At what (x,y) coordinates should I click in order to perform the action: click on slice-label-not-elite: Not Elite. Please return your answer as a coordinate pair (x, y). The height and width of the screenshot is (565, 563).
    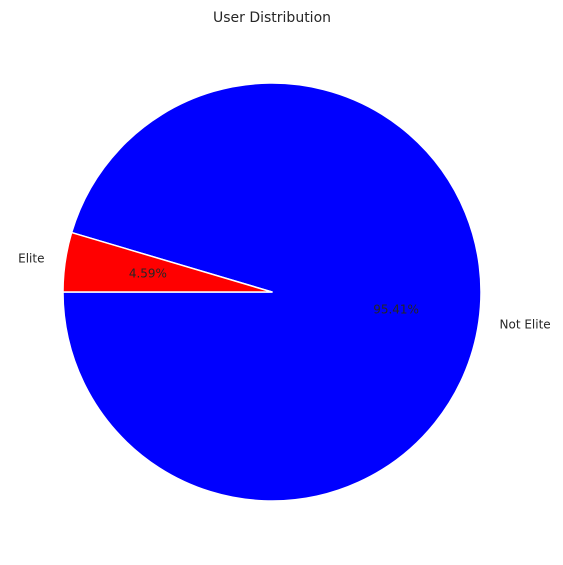
    Looking at the image, I should click on (525, 325).